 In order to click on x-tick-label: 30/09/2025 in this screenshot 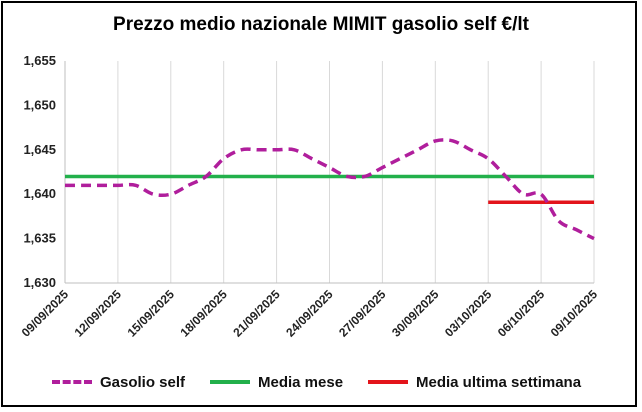, I will do `click(415, 313)`.